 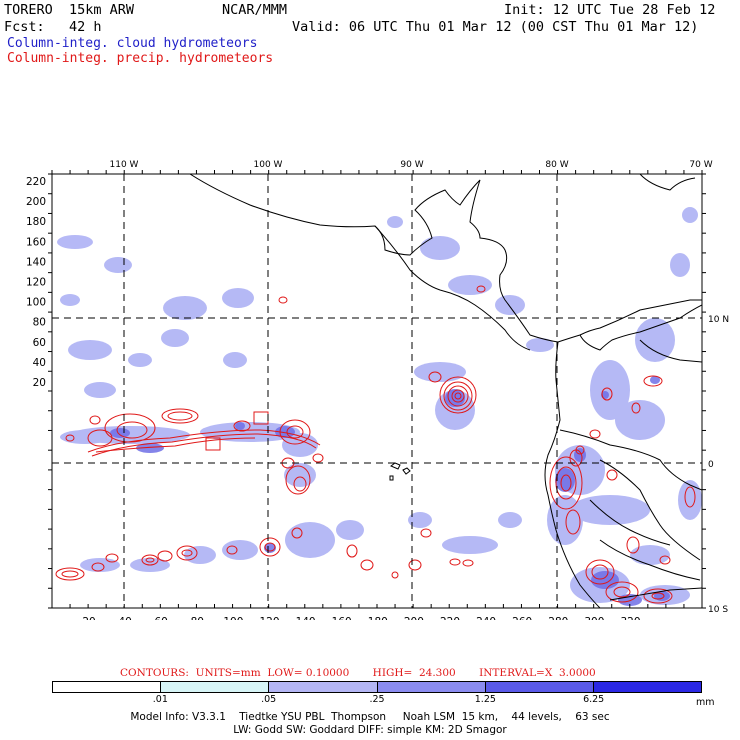 What do you see at coordinates (630, 618) in the screenshot?
I see `bottom-grid-label: 320` at bounding box center [630, 618].